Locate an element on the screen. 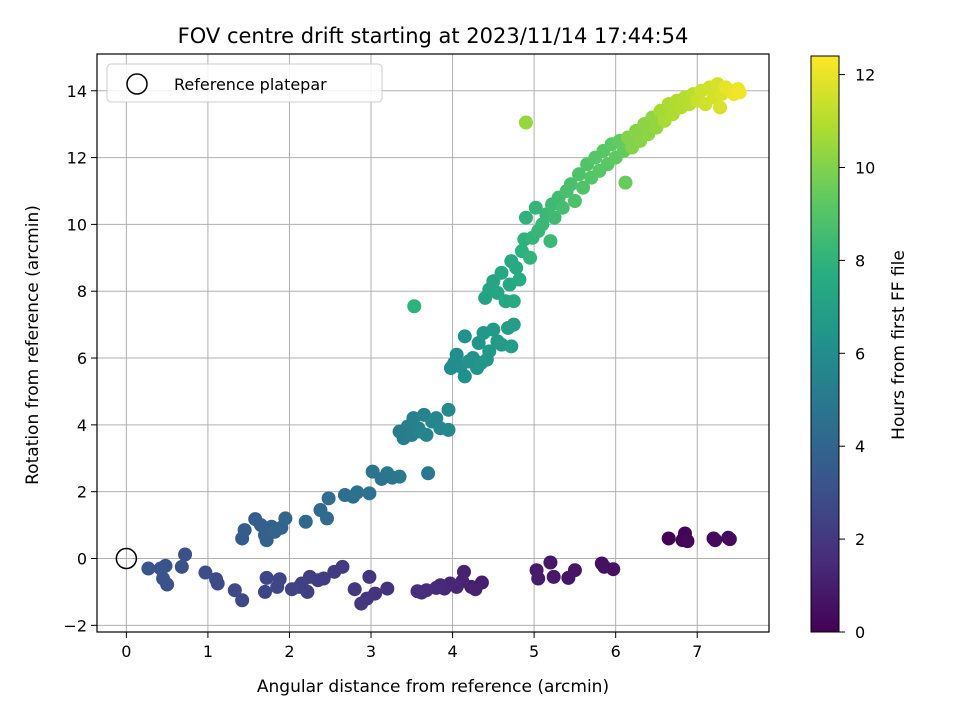  x-tick-label: 6 is located at coordinates (616, 651).